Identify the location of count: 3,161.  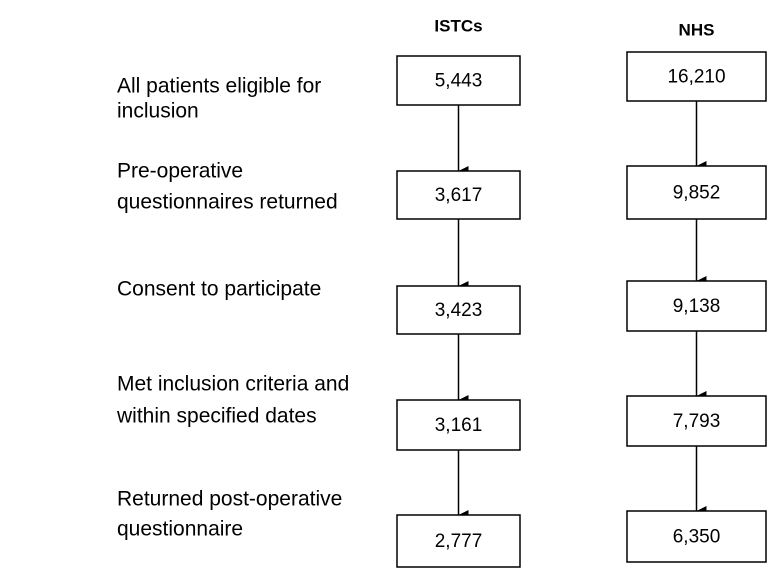
(459, 425).